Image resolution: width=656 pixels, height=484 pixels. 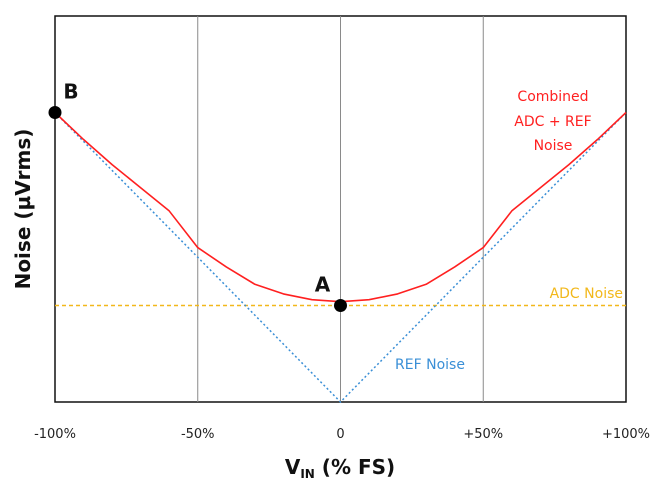 I want to click on x-tick-labels: -100% -50% 0 +50% +100%, so click(x=342, y=434).